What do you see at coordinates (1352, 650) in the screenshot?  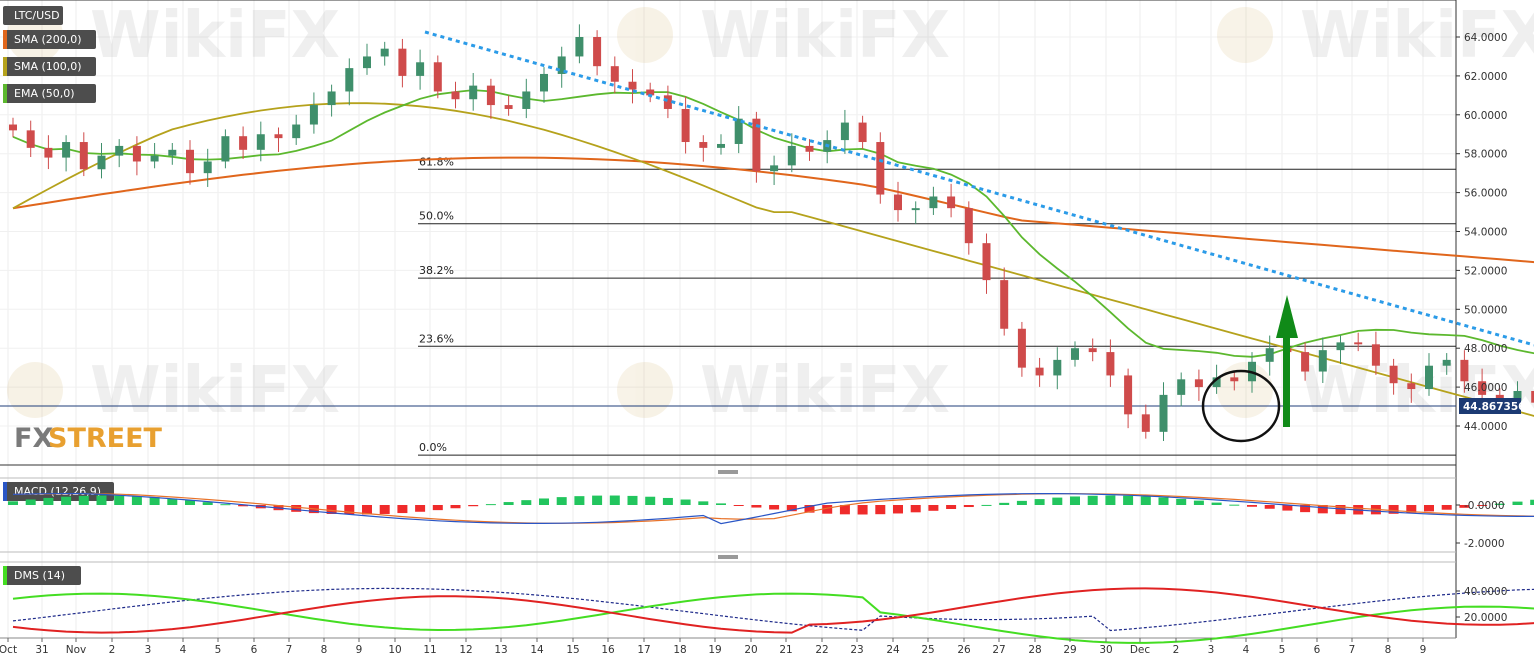 I see `date-tick-label: 7` at bounding box center [1352, 650].